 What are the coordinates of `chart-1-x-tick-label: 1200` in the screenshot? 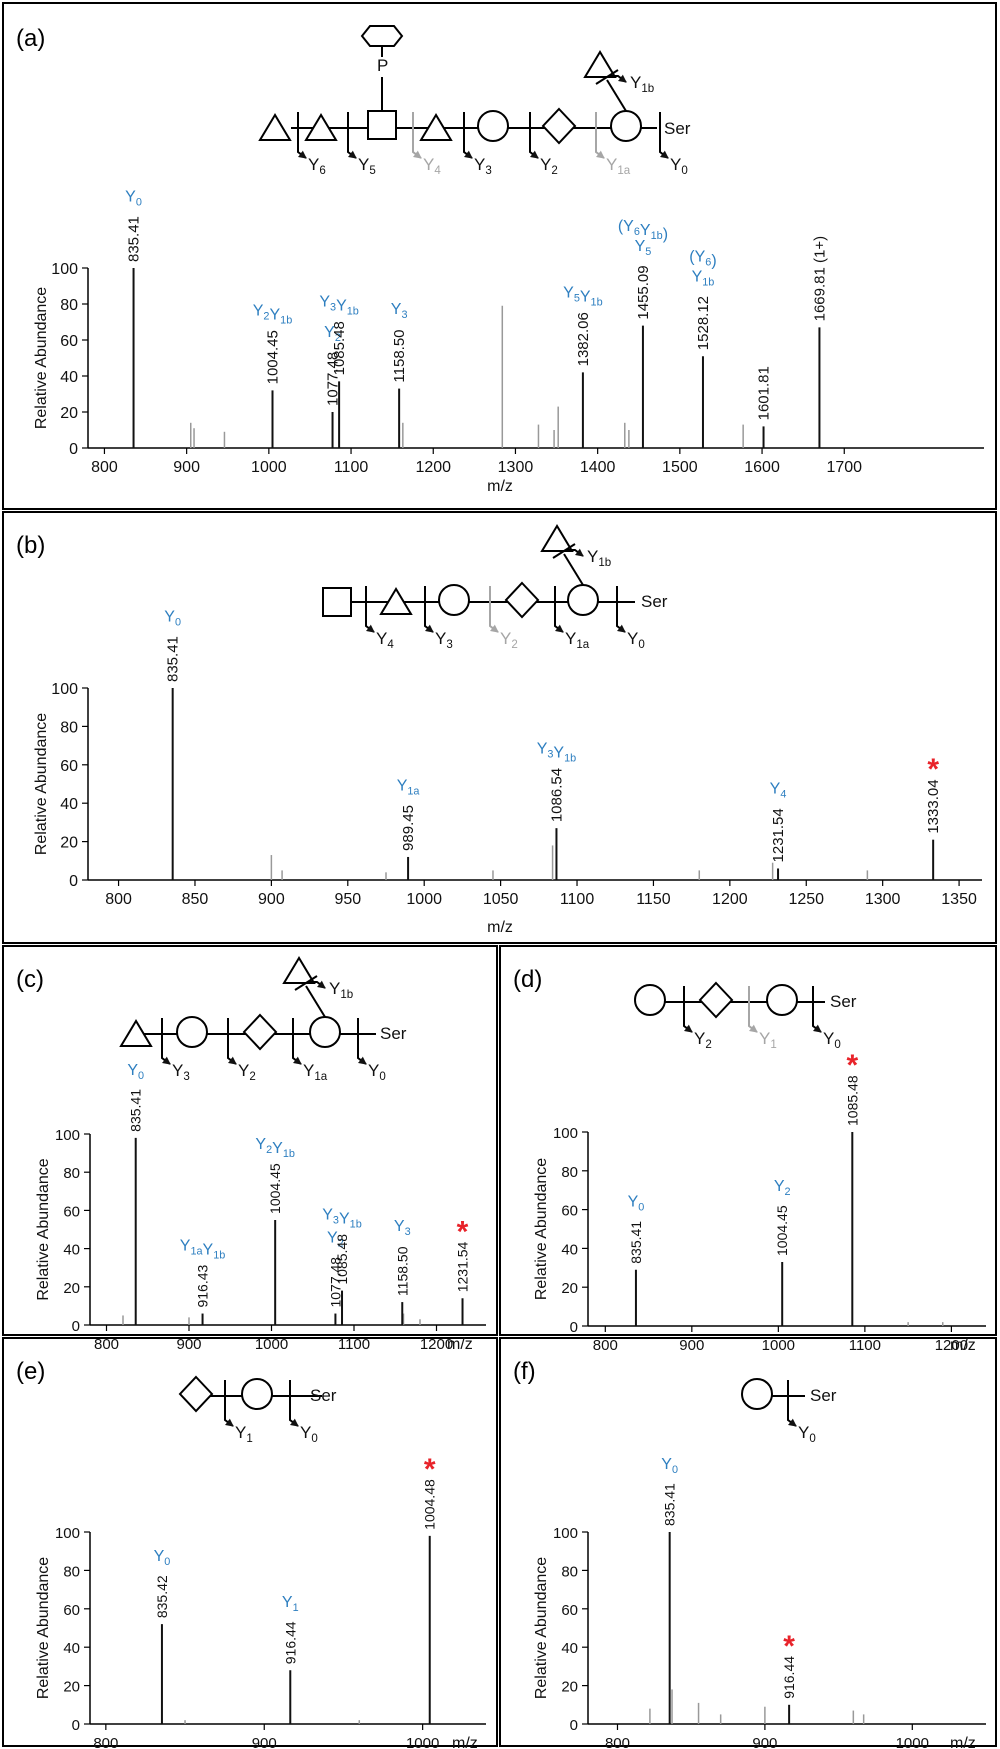 It's located at (730, 899).